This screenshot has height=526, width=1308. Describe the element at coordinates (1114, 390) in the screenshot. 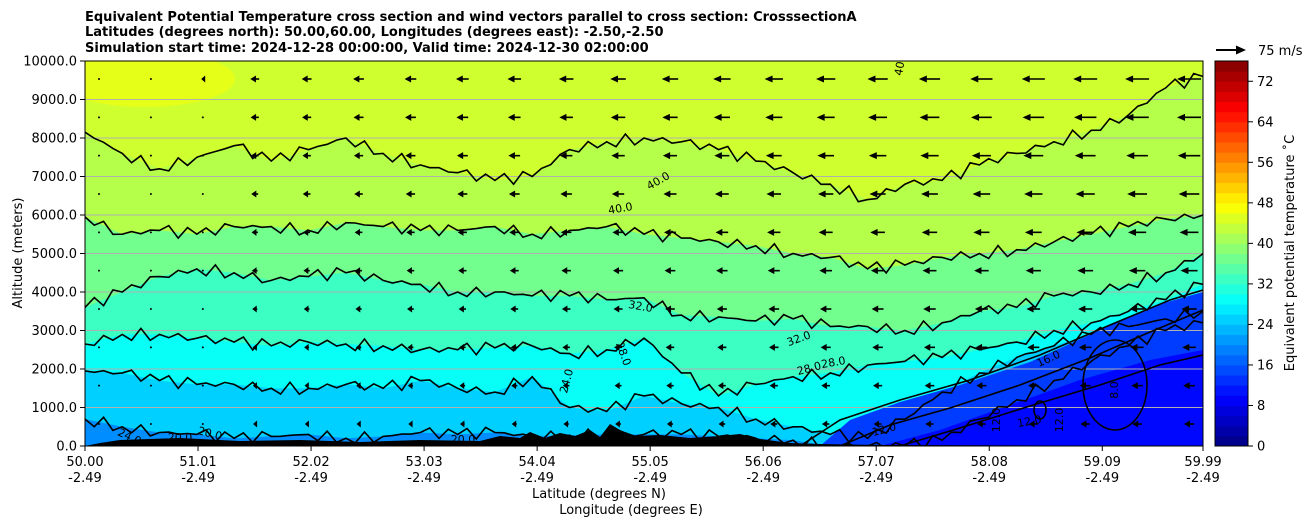

I see `contour-label: 8.0` at that location.